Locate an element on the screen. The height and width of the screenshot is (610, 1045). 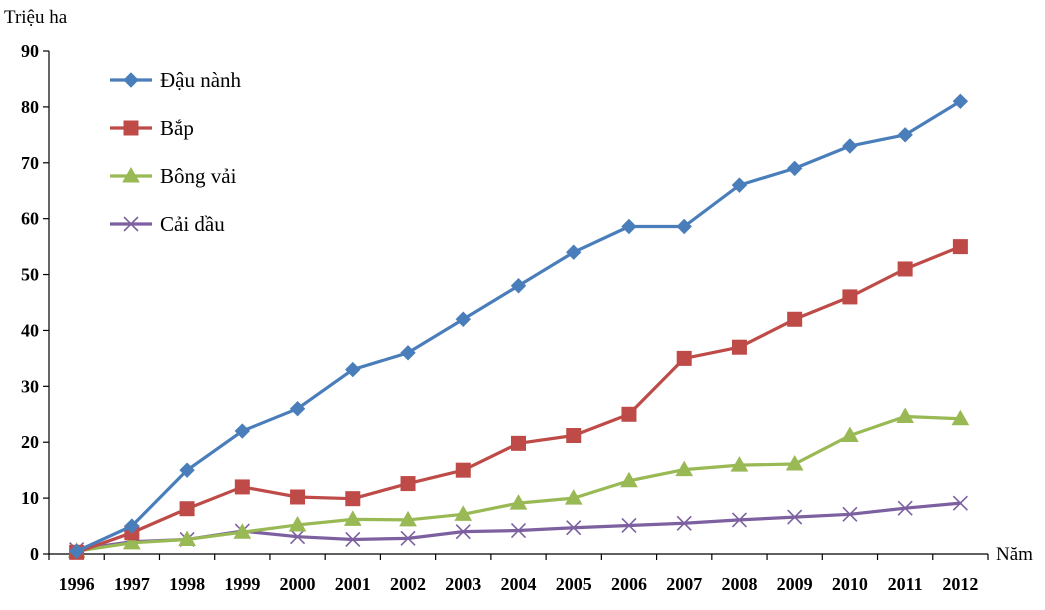
legend-label: Đậu nành is located at coordinates (201, 80).